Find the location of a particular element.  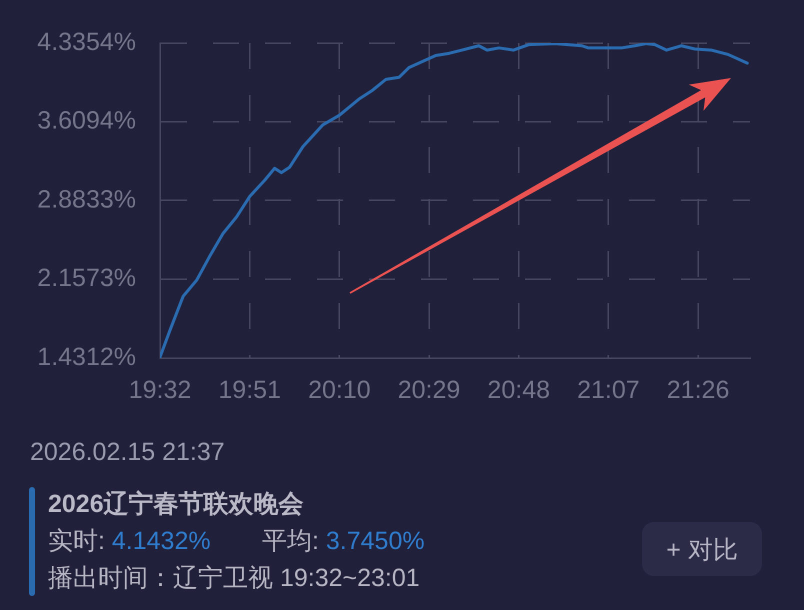

x-tick-label: 20:10 is located at coordinates (339, 390).